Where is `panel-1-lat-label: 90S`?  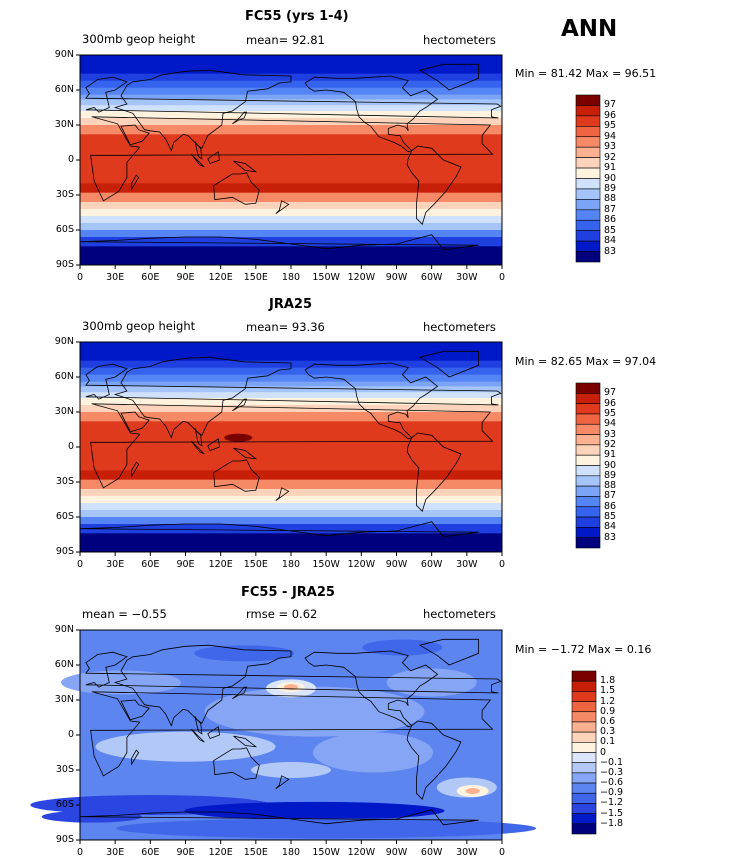
panel-1-lat-label: 90S is located at coordinates (64, 264).